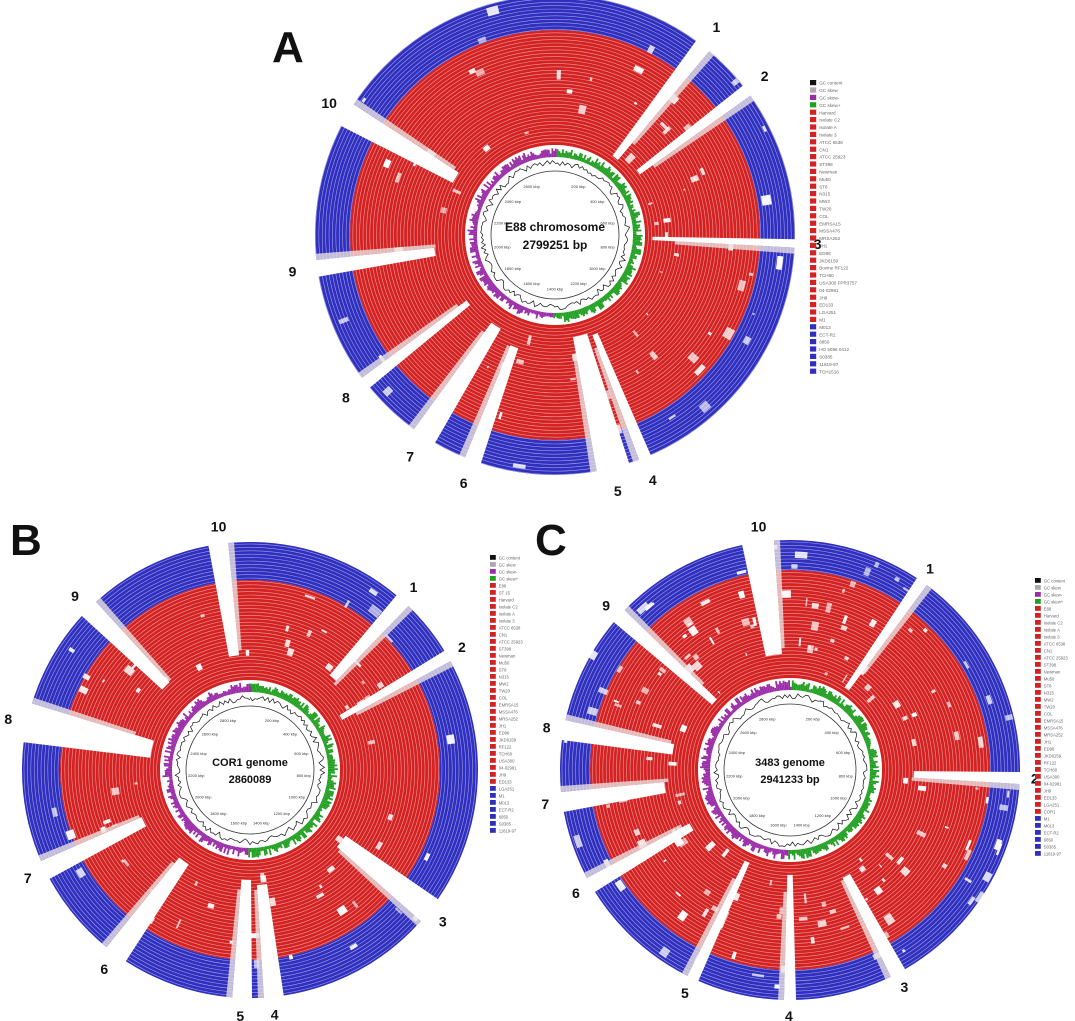 Image resolution: width=1075 pixels, height=1021 pixels. I want to click on legend-label: JKD6159, so click(508, 739).